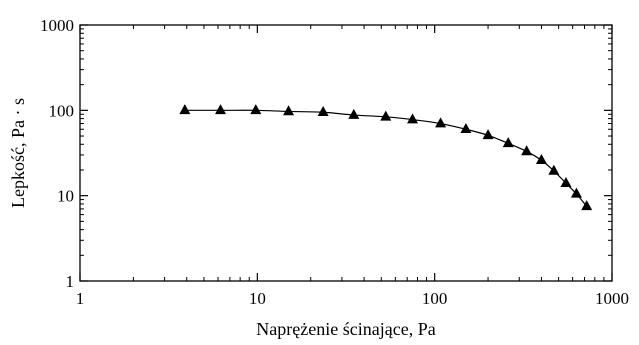  I want to click on x-tick-label: 1000, so click(612, 298).